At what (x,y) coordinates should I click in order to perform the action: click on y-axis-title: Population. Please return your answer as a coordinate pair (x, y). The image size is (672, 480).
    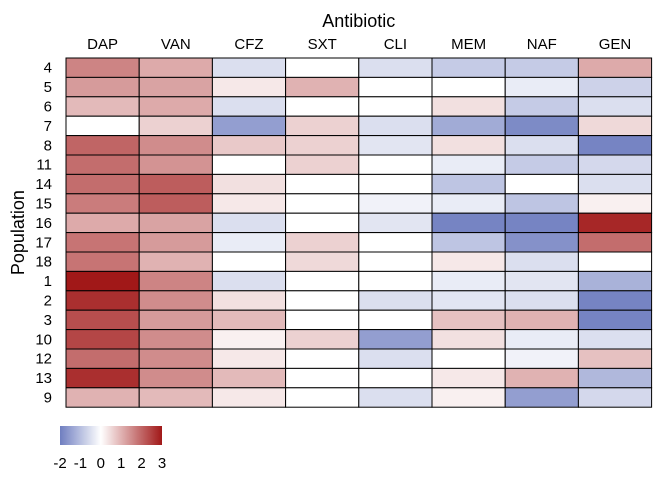
    Looking at the image, I should click on (18, 232).